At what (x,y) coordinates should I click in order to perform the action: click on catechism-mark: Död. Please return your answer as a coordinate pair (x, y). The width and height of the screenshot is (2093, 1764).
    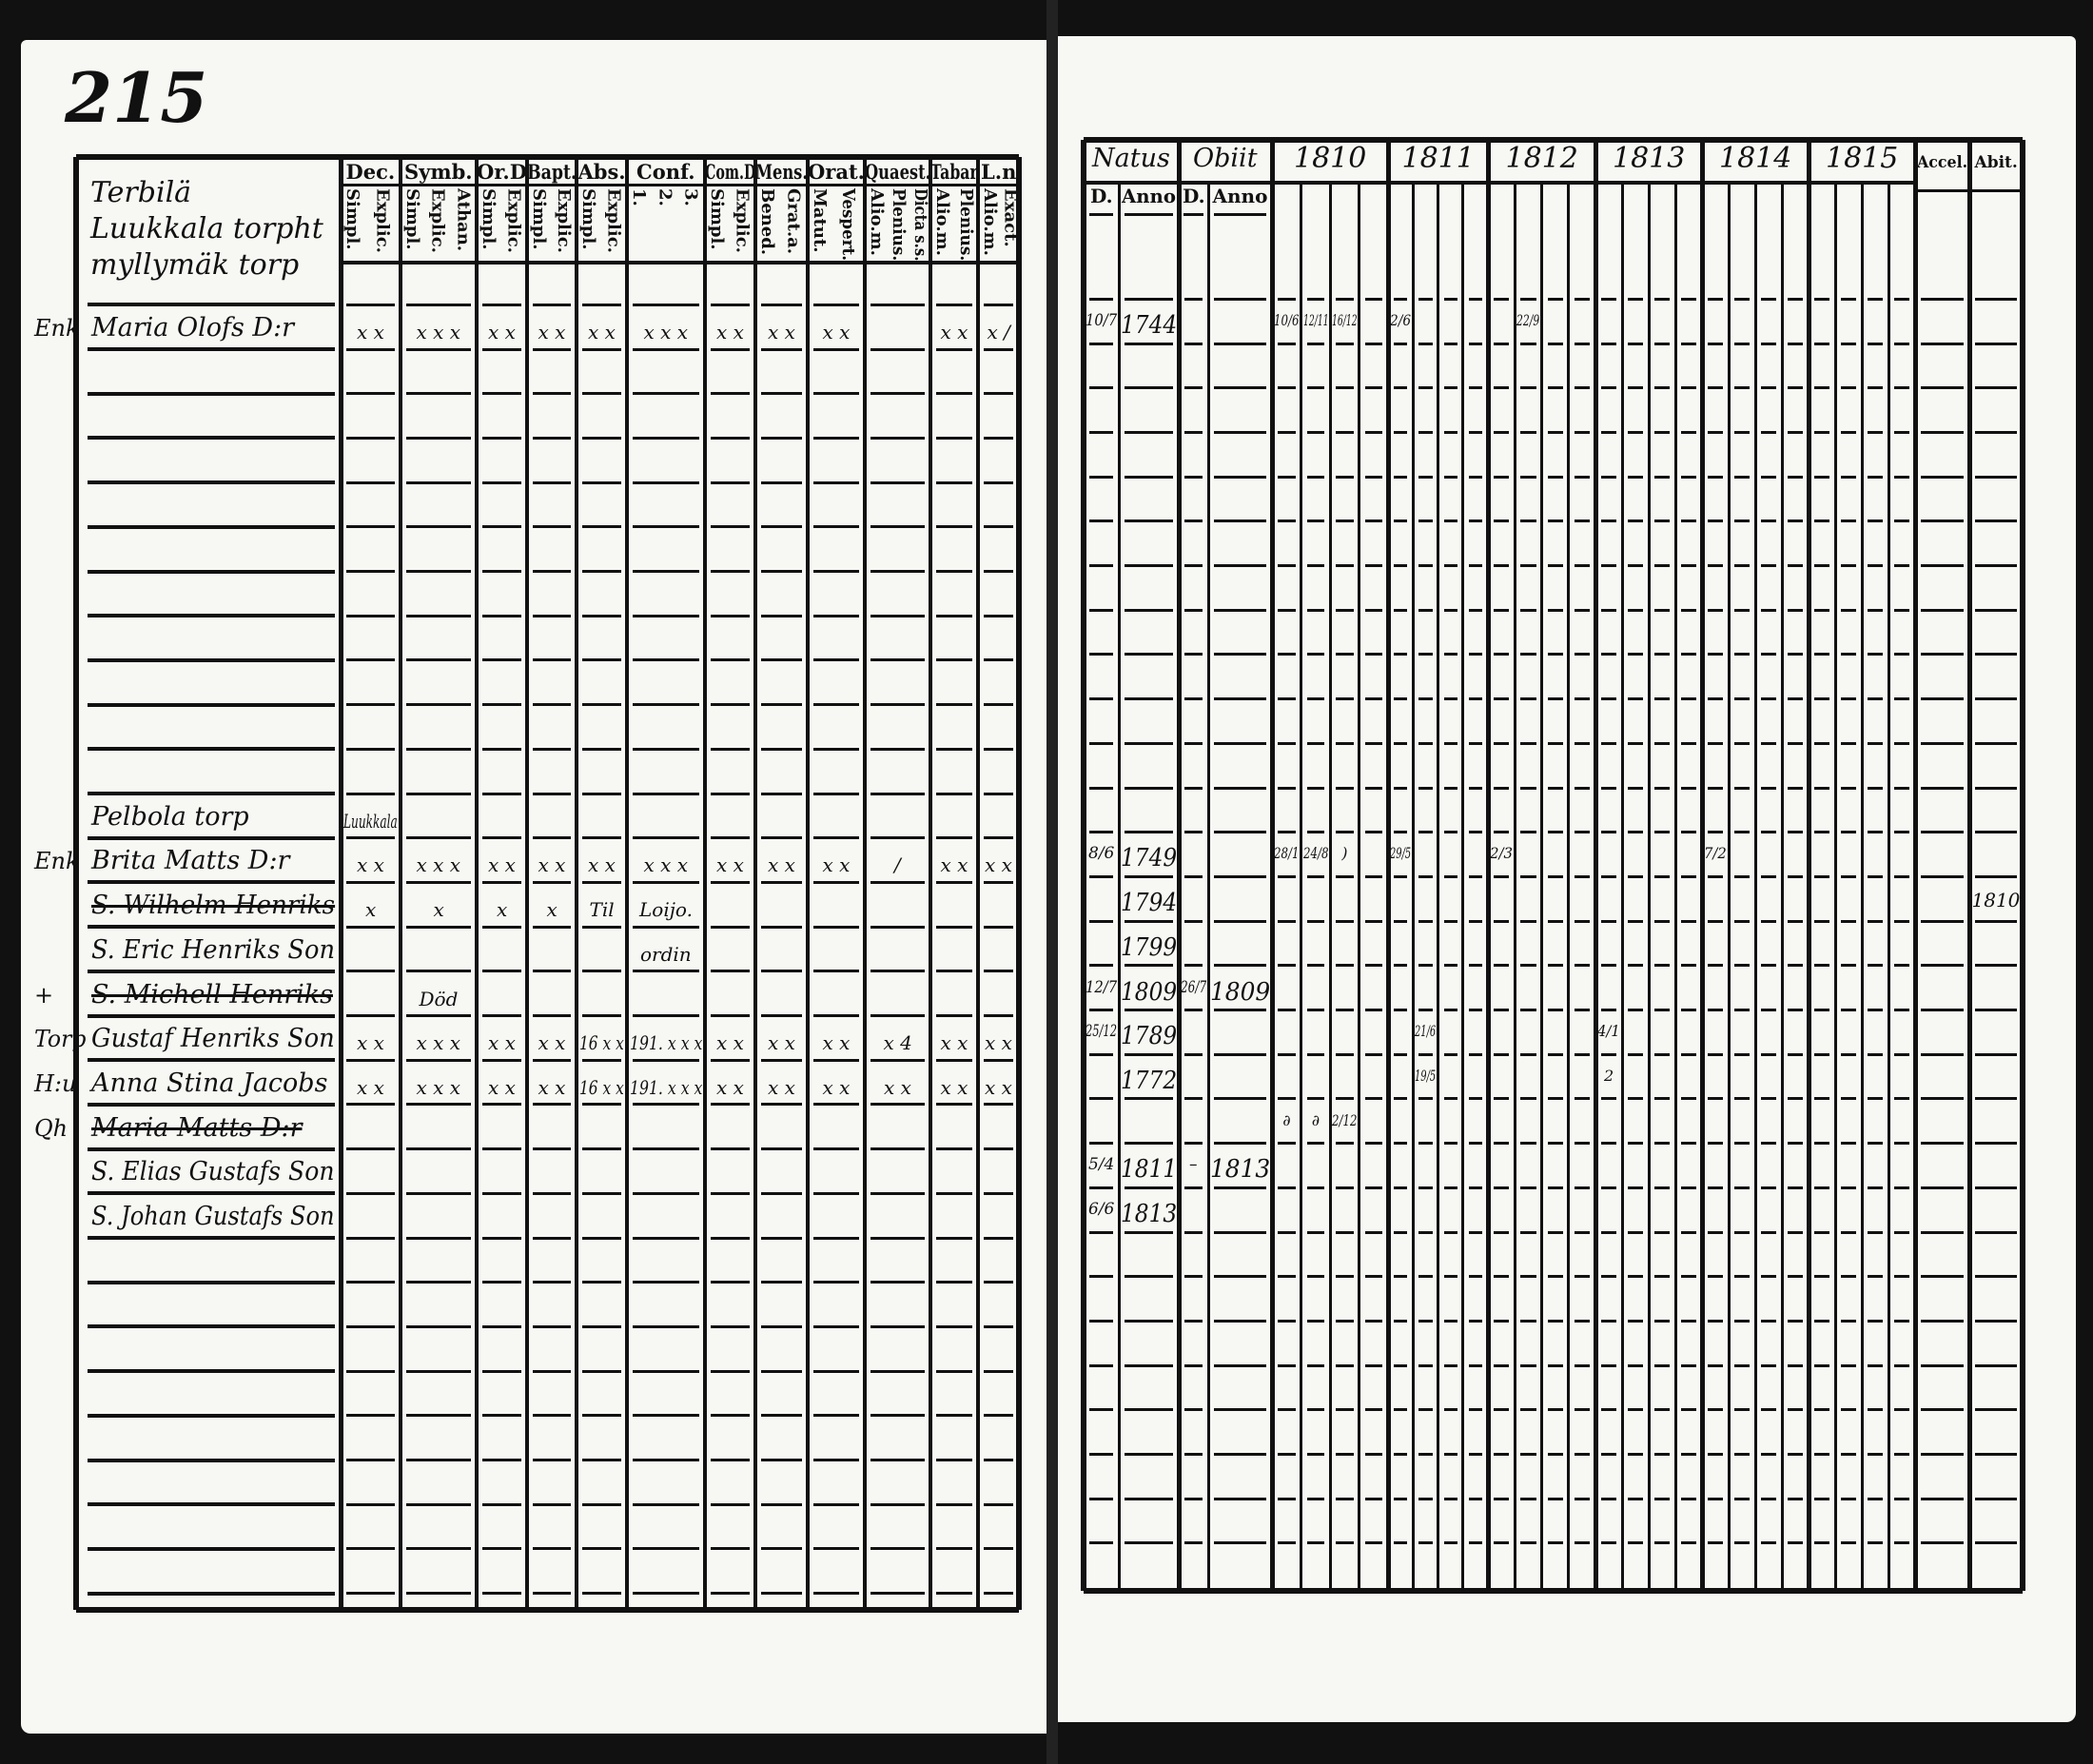
    Looking at the image, I should click on (439, 998).